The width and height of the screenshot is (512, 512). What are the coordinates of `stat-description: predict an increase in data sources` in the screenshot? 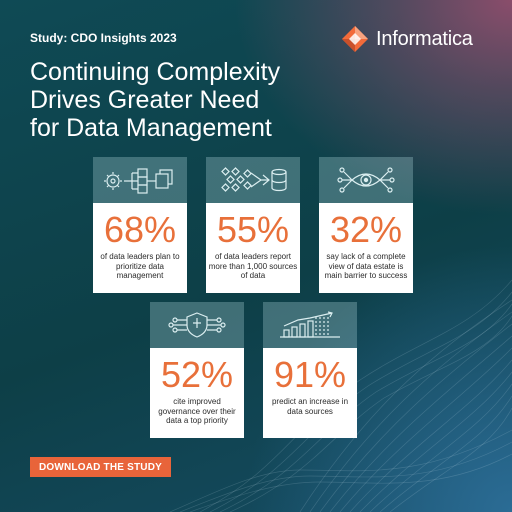 It's located at (310, 406).